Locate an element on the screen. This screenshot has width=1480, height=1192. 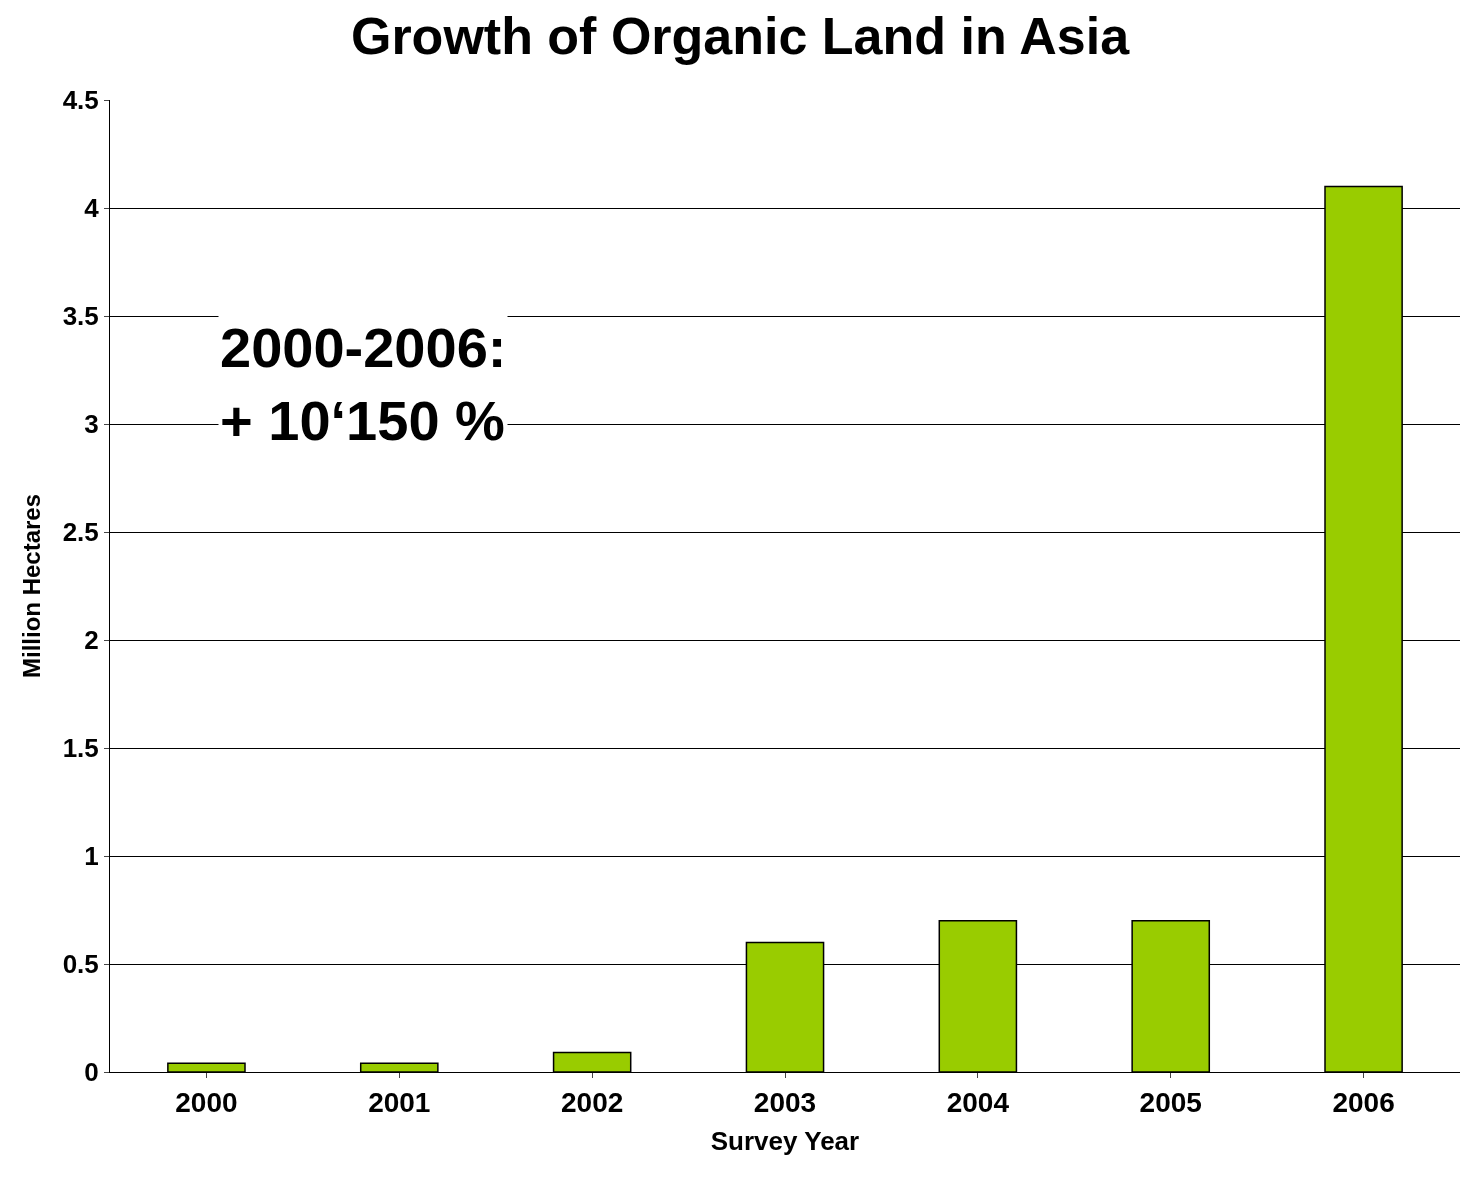
x-tick-label: 2005 is located at coordinates (1170, 1102).